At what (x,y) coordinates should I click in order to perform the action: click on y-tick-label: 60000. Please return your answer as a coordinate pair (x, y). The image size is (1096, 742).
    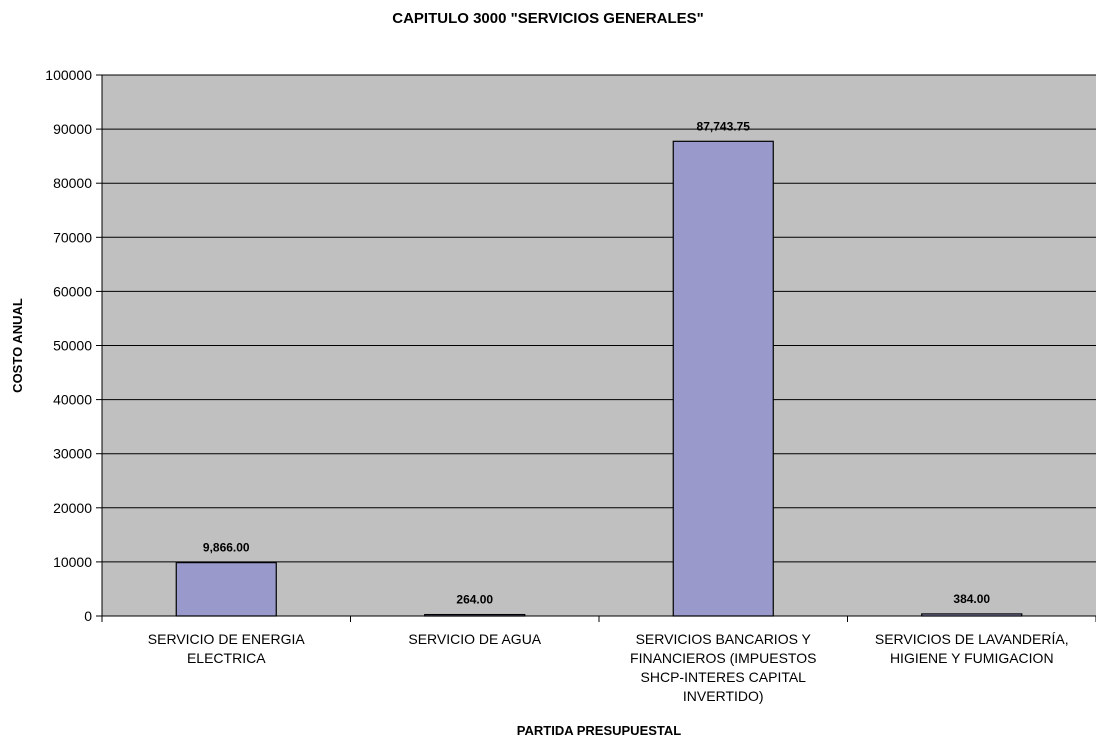
    Looking at the image, I should click on (72, 291).